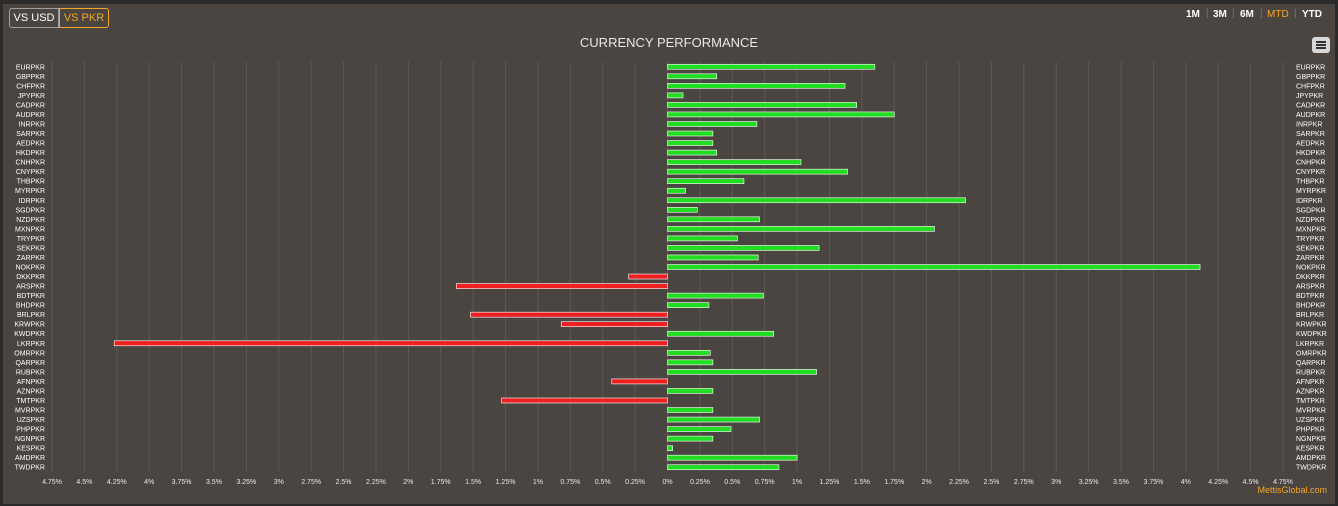 The width and height of the screenshot is (1338, 506). I want to click on x-tick-label: 3.75%, so click(1153, 482).